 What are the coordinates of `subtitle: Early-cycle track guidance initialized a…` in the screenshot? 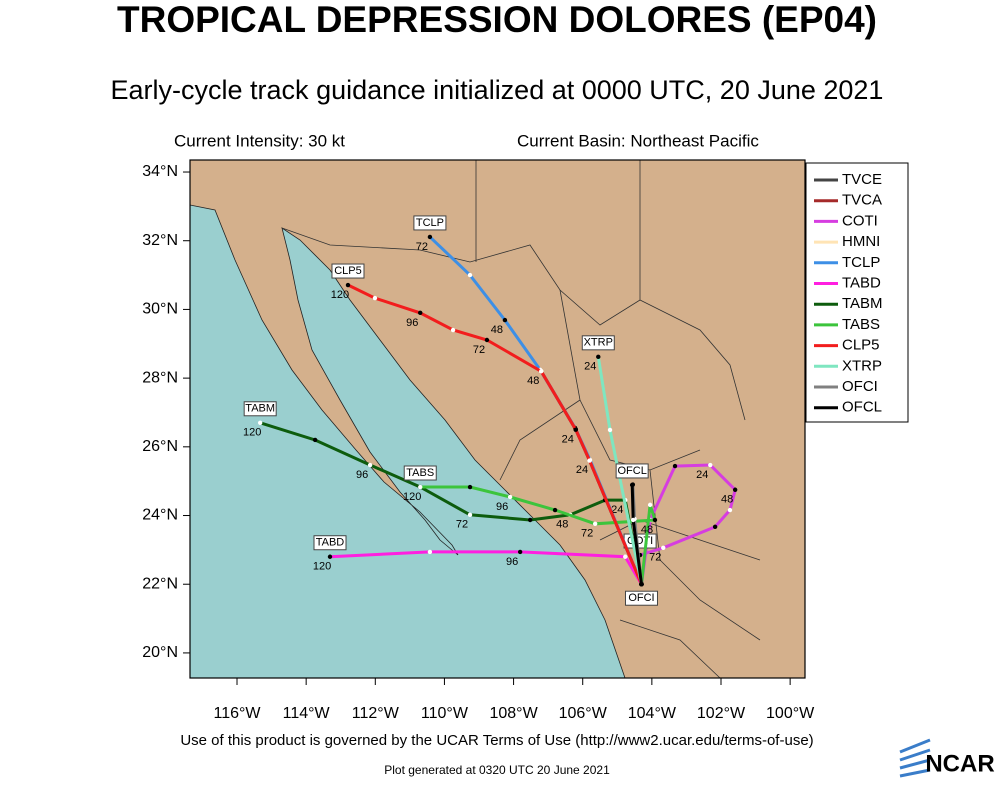 It's located at (497, 90).